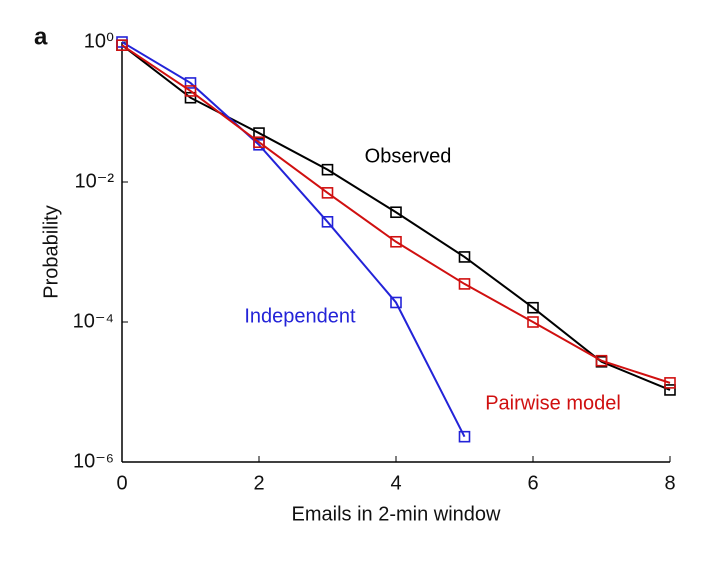 This screenshot has height=581, width=720. I want to click on x-tick-label: 8, so click(669, 483).